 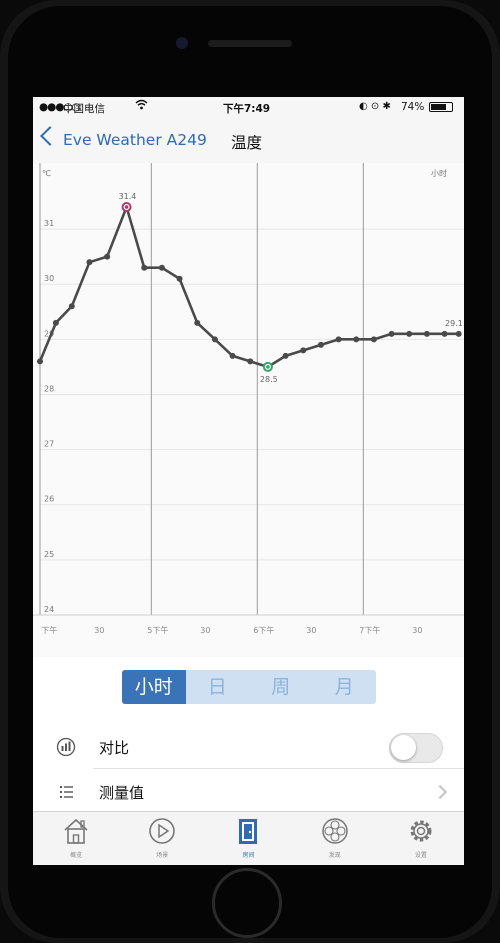 What do you see at coordinates (114, 748) in the screenshot?
I see `compare-label: 对比` at bounding box center [114, 748].